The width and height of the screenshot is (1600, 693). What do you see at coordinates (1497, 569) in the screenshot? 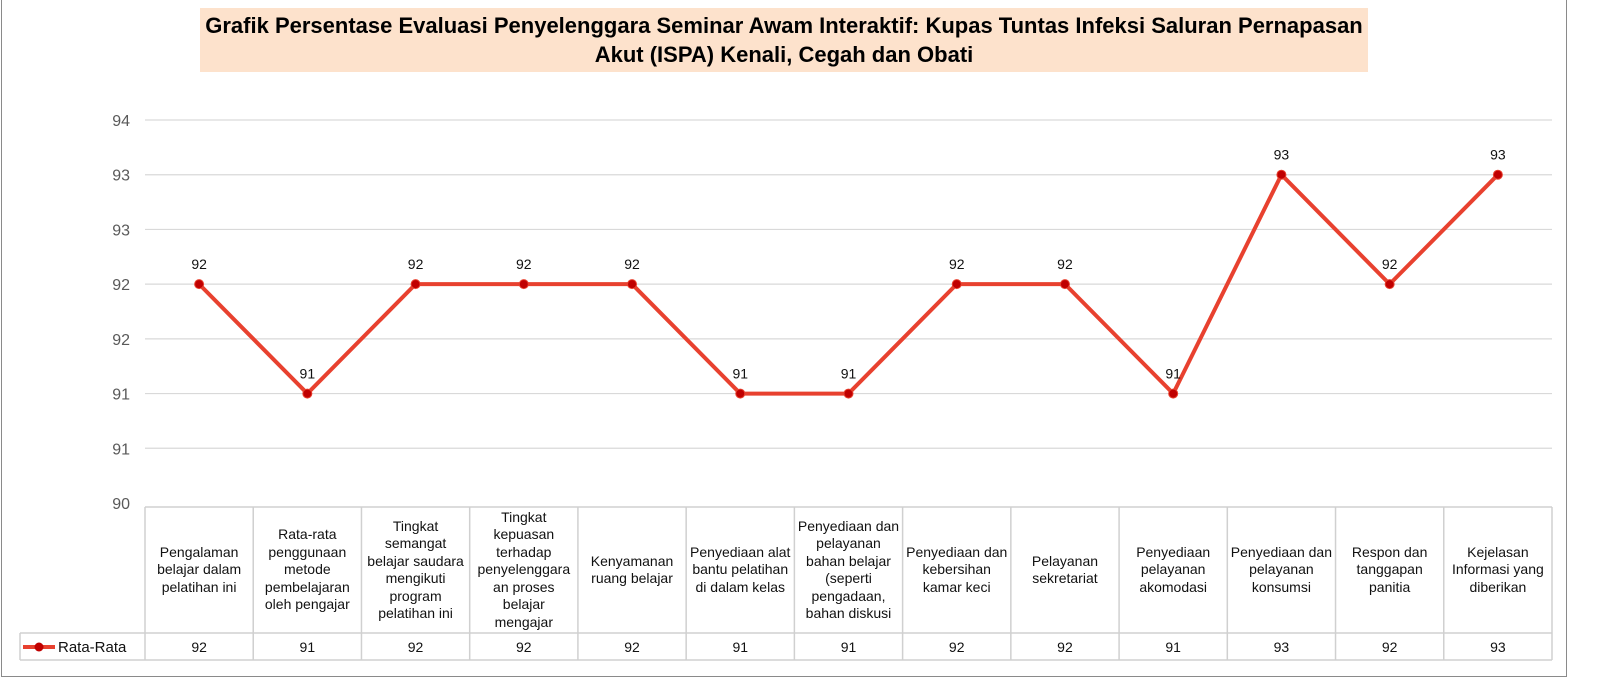
I see `category-label: Kejelasan Informasi yang diberikan` at bounding box center [1497, 569].